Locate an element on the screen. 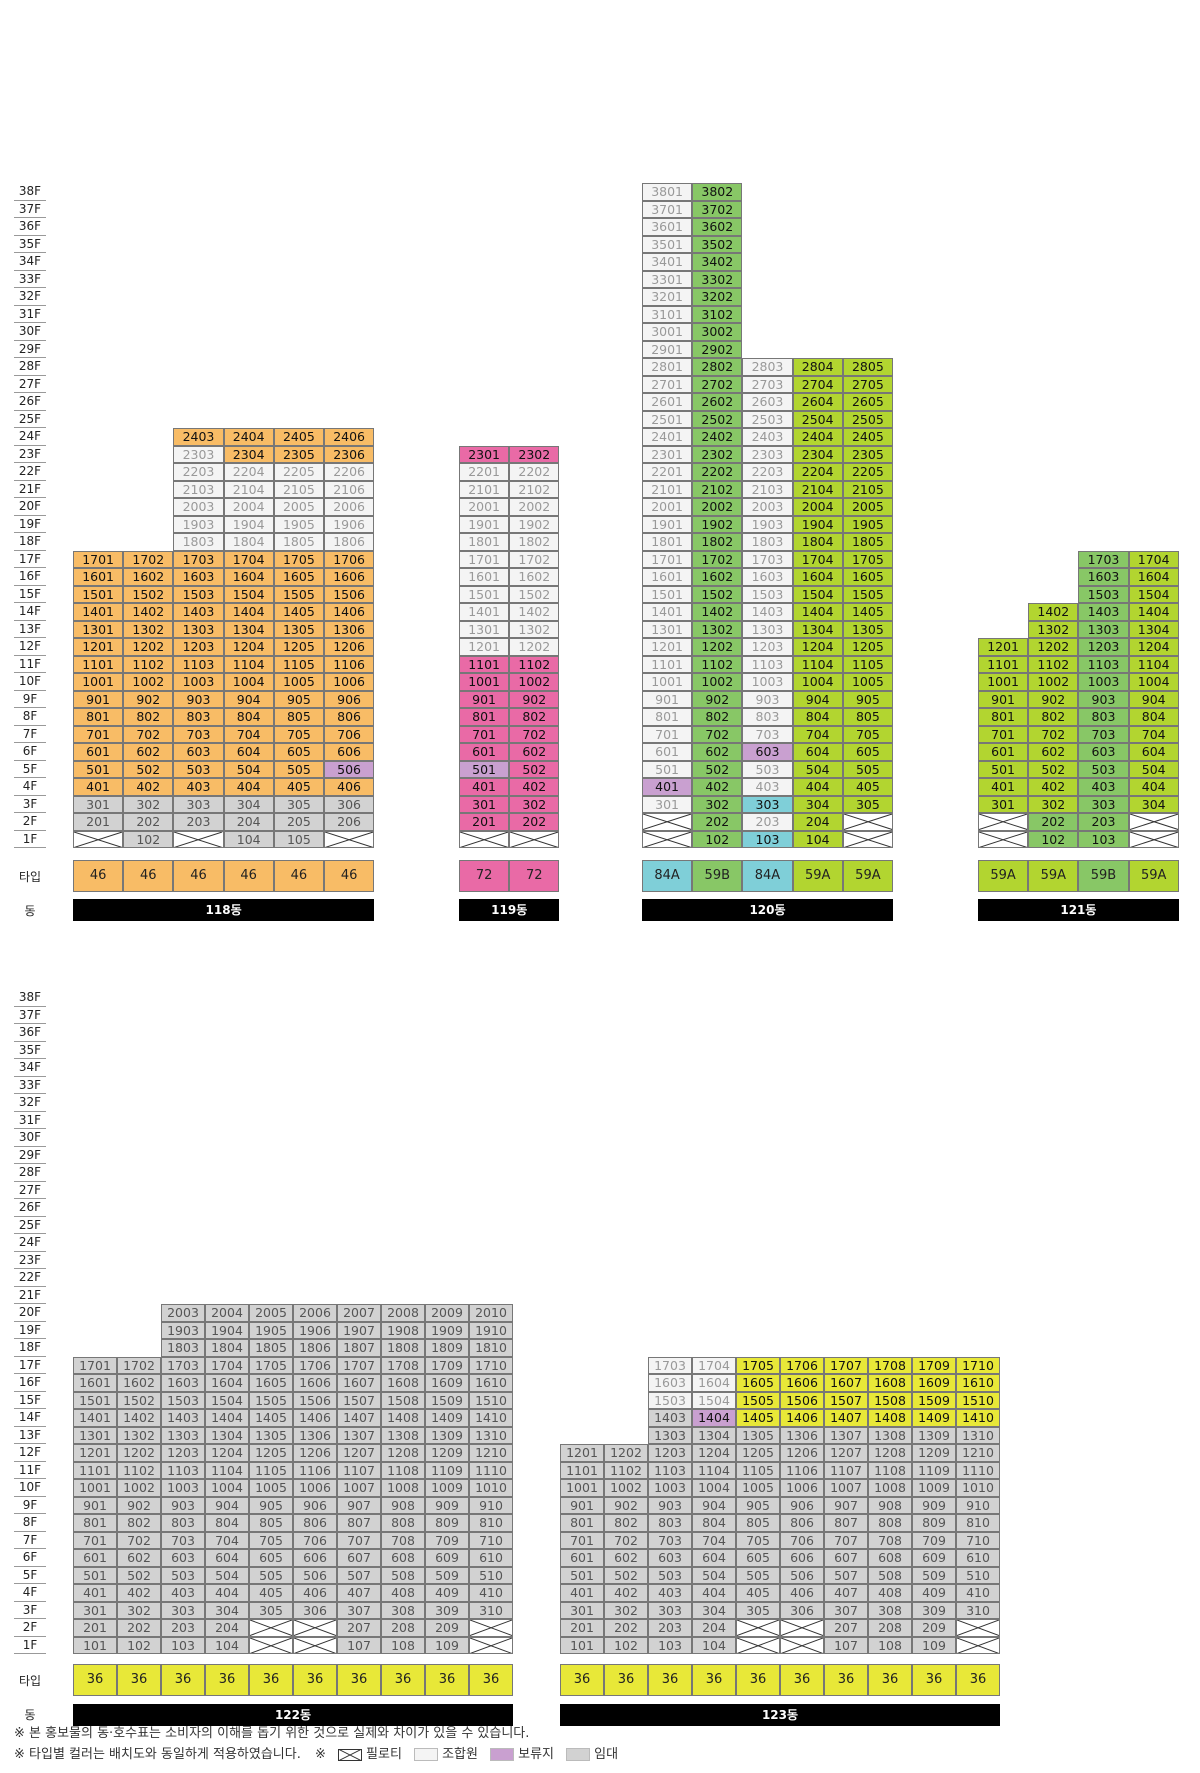  floor-label: 3F is located at coordinates (30, 804).